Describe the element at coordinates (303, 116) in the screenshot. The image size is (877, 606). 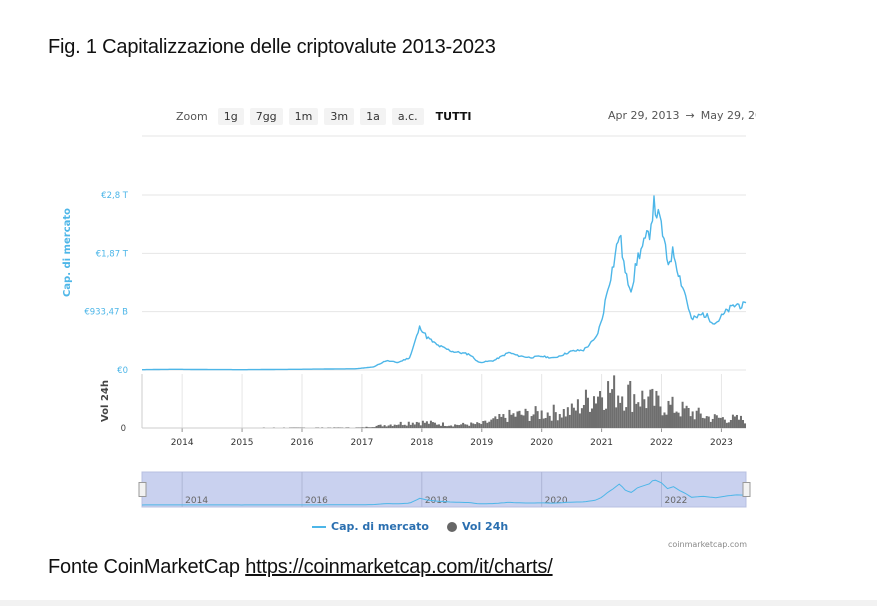
I see `zoom-button-1m: 1m` at that location.